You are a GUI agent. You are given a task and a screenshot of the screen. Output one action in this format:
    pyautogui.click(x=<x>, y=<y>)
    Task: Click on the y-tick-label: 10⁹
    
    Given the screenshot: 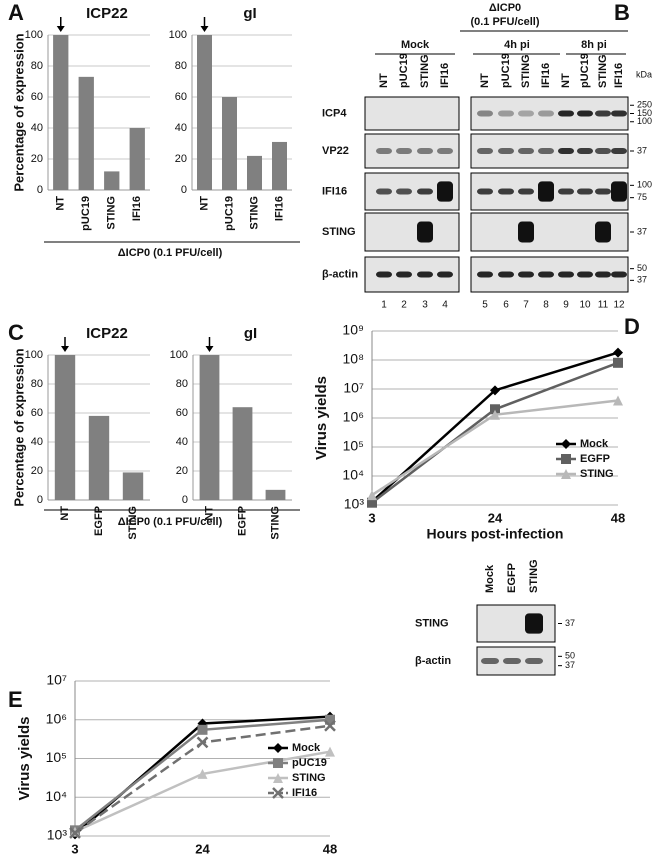 What is the action you would take?
    pyautogui.click(x=353, y=330)
    